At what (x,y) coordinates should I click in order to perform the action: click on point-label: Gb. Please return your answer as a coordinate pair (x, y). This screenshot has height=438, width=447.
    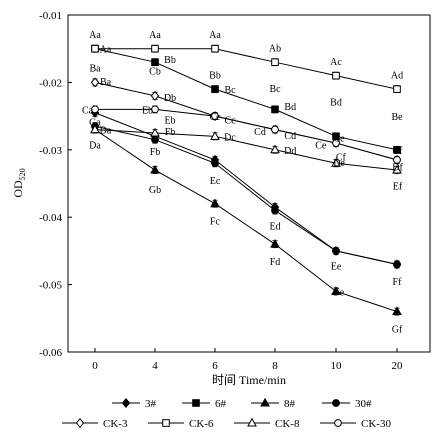
    Looking at the image, I should click on (155, 190).